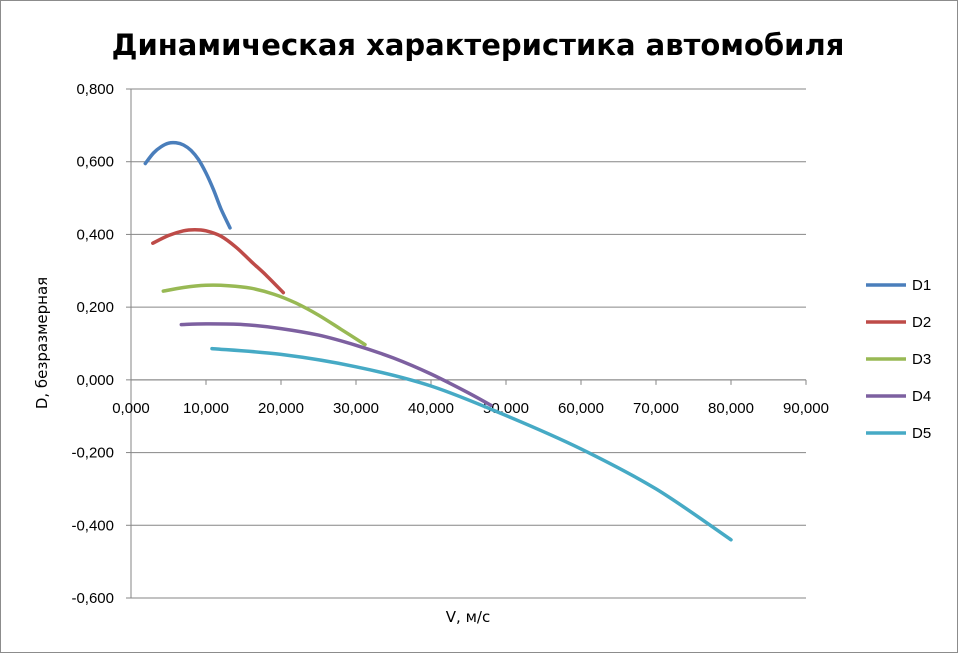 This screenshot has height=653, width=958. I want to click on y-tick-label: 0,200, so click(95, 307).